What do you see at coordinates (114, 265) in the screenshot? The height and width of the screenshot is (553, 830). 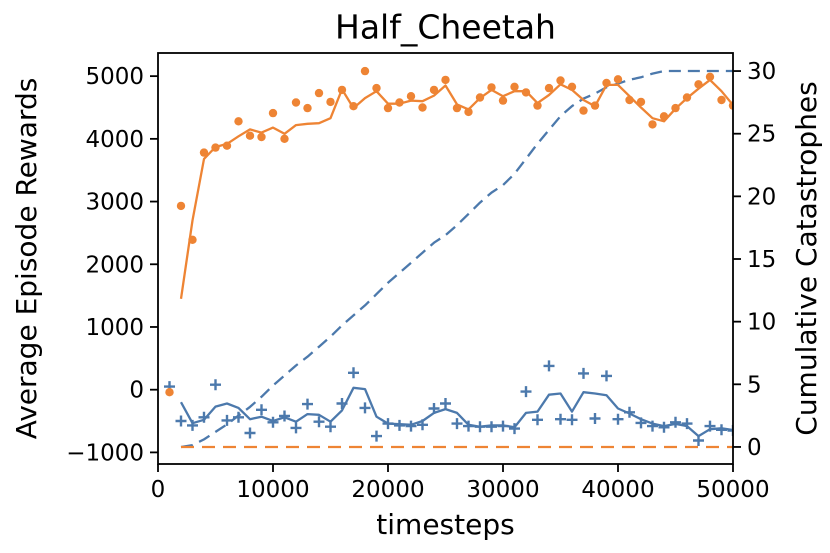 I see `y-left-tick-label: 2000` at bounding box center [114, 265].